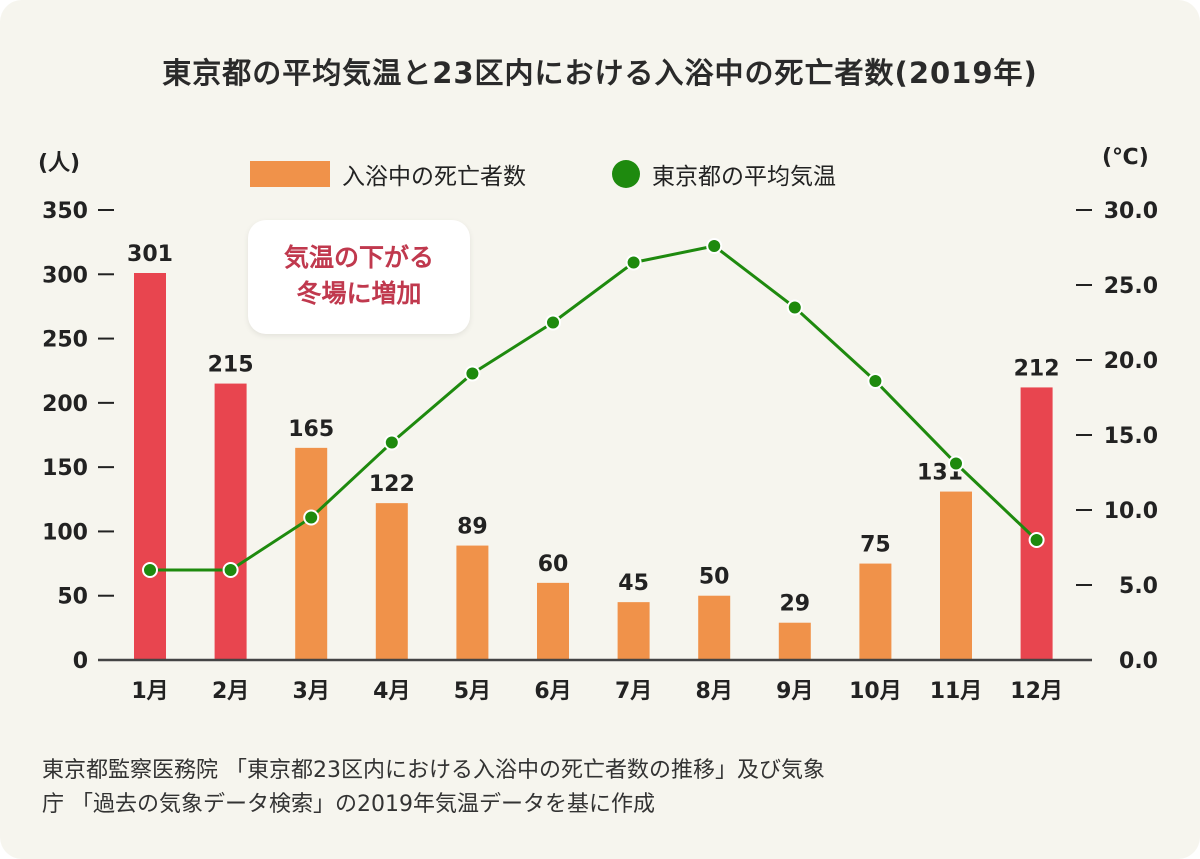  Describe the element at coordinates (359, 277) in the screenshot. I see `annotation-callout: 気温の下がる 冬場に増加` at that location.